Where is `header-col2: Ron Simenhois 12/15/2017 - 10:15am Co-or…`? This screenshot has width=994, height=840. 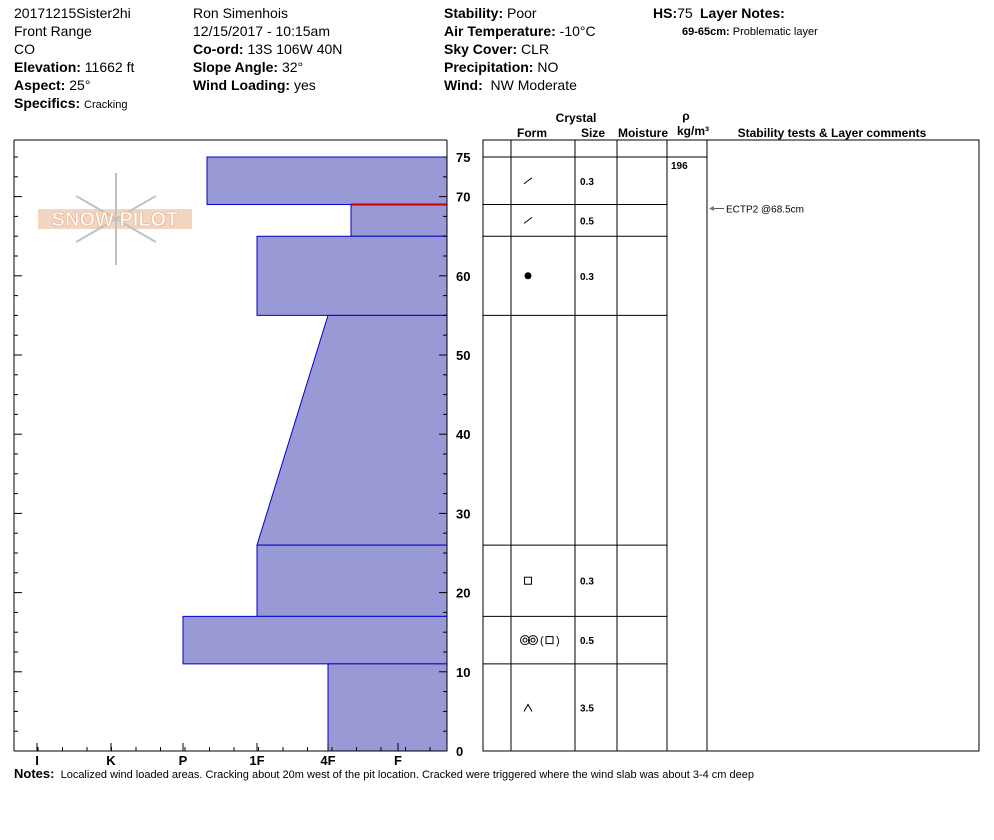
header-col2: Ron Simenhois 12/15/2017 - 10:15am Co-or… is located at coordinates (267, 49).